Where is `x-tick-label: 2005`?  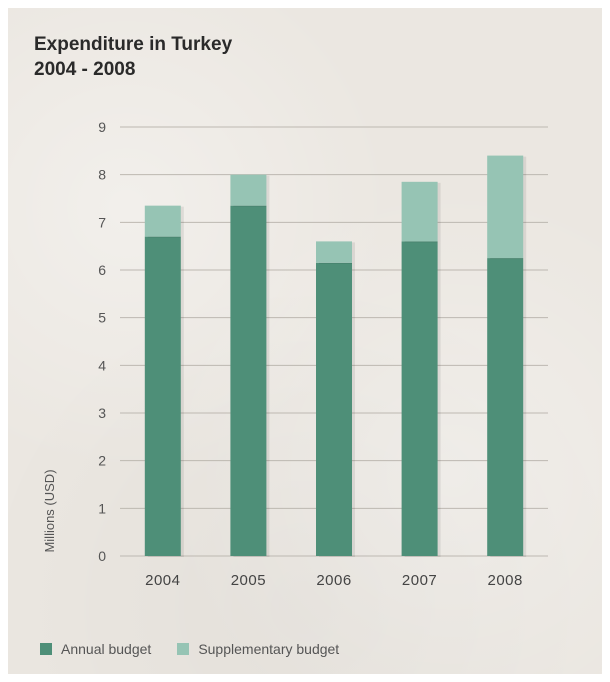 x-tick-label: 2005 is located at coordinates (248, 580).